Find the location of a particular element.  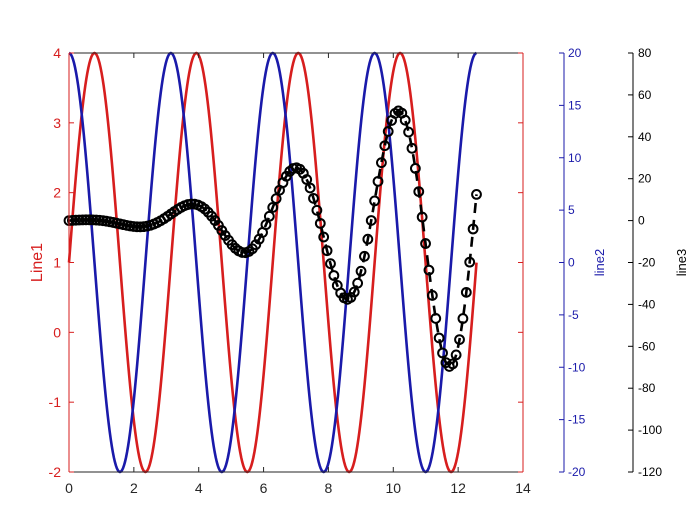

x-tick-label: 12 is located at coordinates (458, 488).